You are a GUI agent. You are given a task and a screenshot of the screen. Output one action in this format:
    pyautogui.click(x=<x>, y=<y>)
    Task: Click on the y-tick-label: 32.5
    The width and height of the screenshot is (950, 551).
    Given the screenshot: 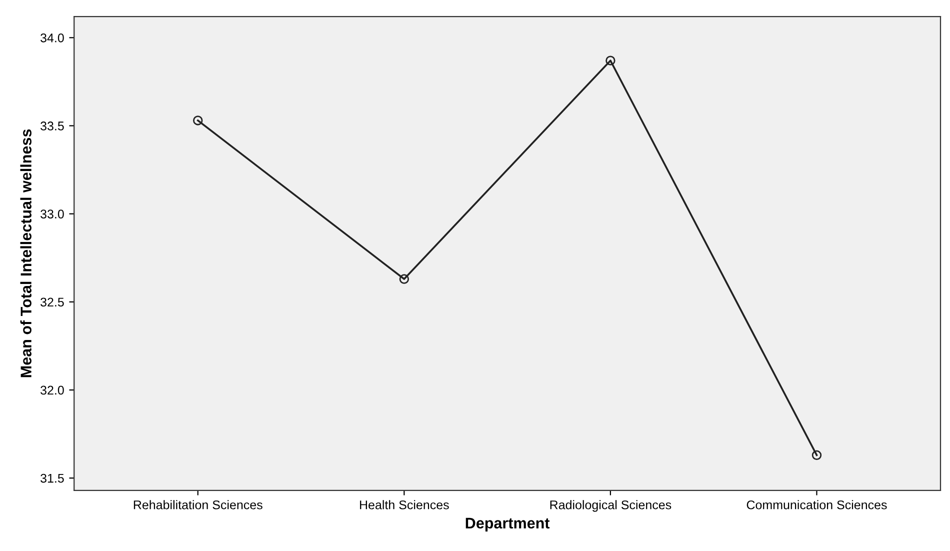 What is the action you would take?
    pyautogui.click(x=52, y=302)
    